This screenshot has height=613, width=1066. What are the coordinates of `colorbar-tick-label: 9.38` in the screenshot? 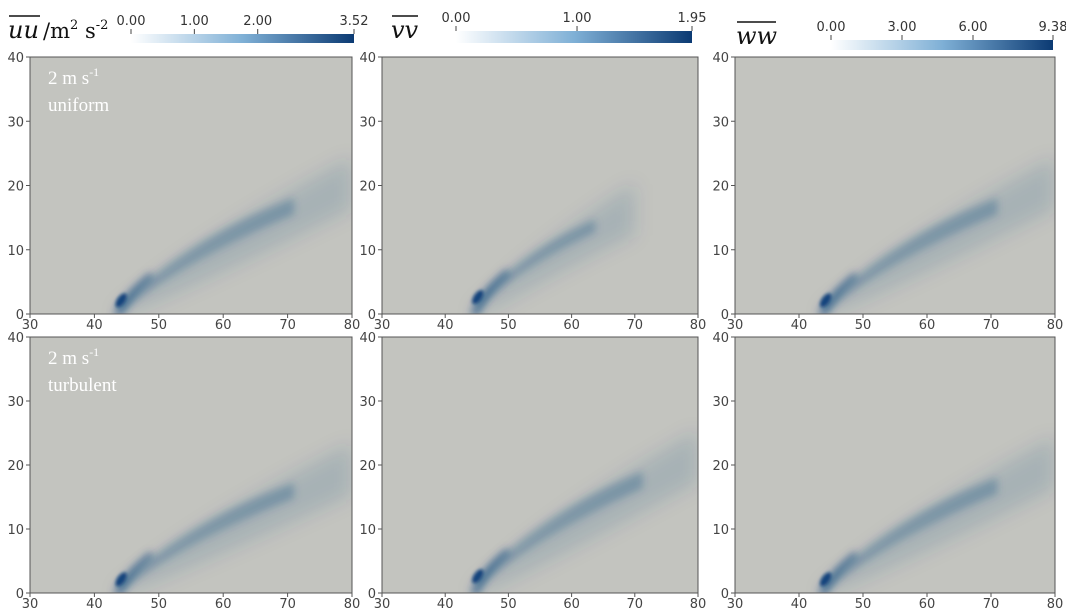 It's located at (1052, 27).